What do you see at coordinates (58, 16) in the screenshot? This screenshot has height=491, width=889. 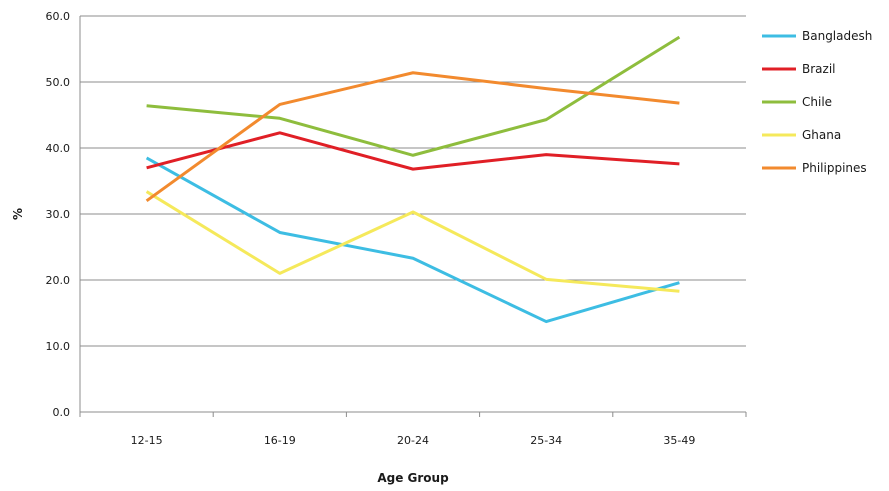 I see `y-tick-label: 60.0` at bounding box center [58, 16].